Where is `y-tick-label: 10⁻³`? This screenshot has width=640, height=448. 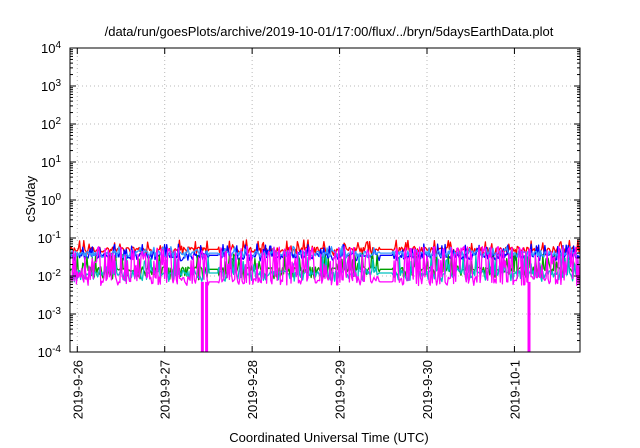 y-tick-label: 10⁻³ is located at coordinates (50, 314).